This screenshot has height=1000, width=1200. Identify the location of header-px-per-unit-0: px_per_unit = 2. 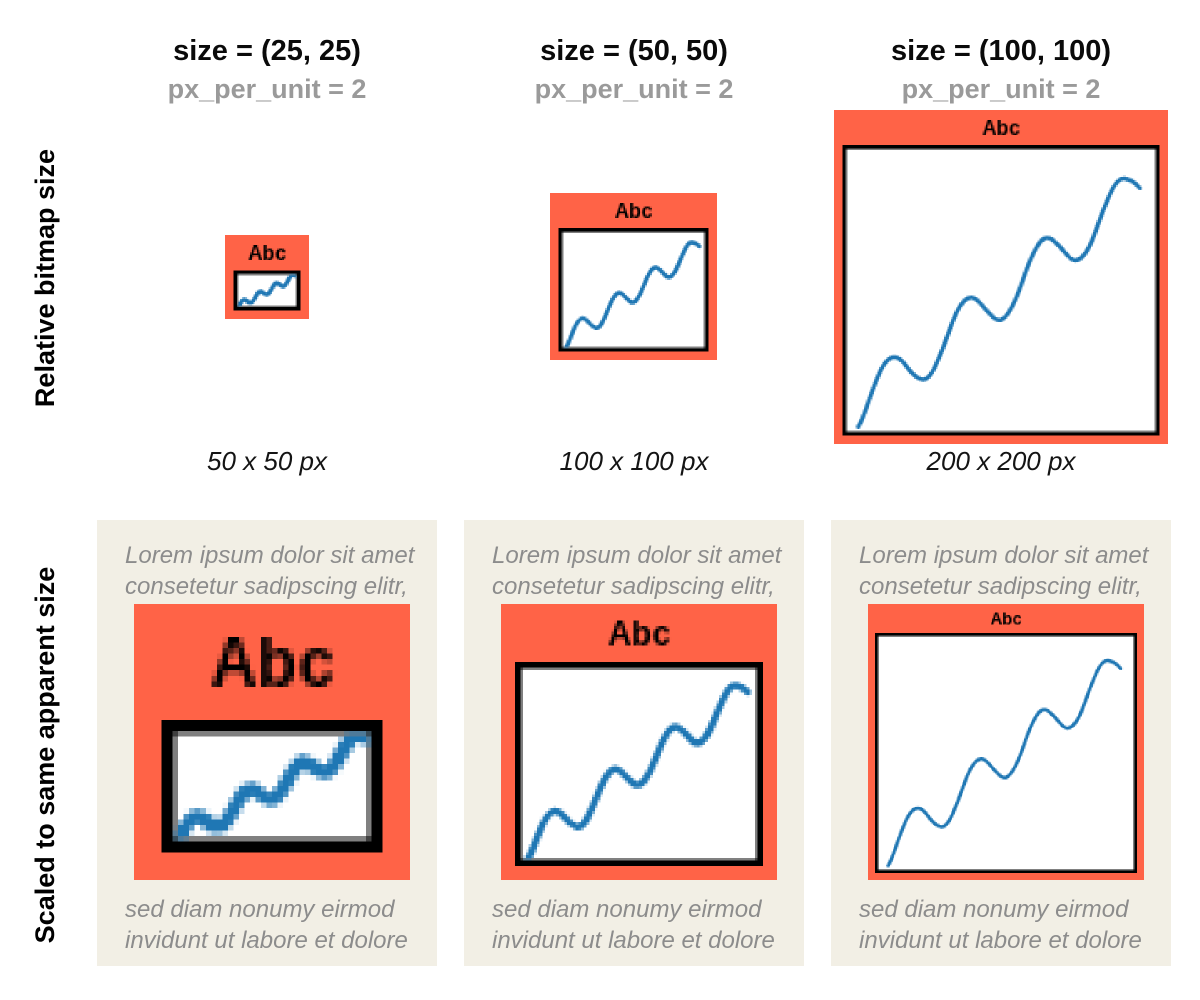
(267, 89).